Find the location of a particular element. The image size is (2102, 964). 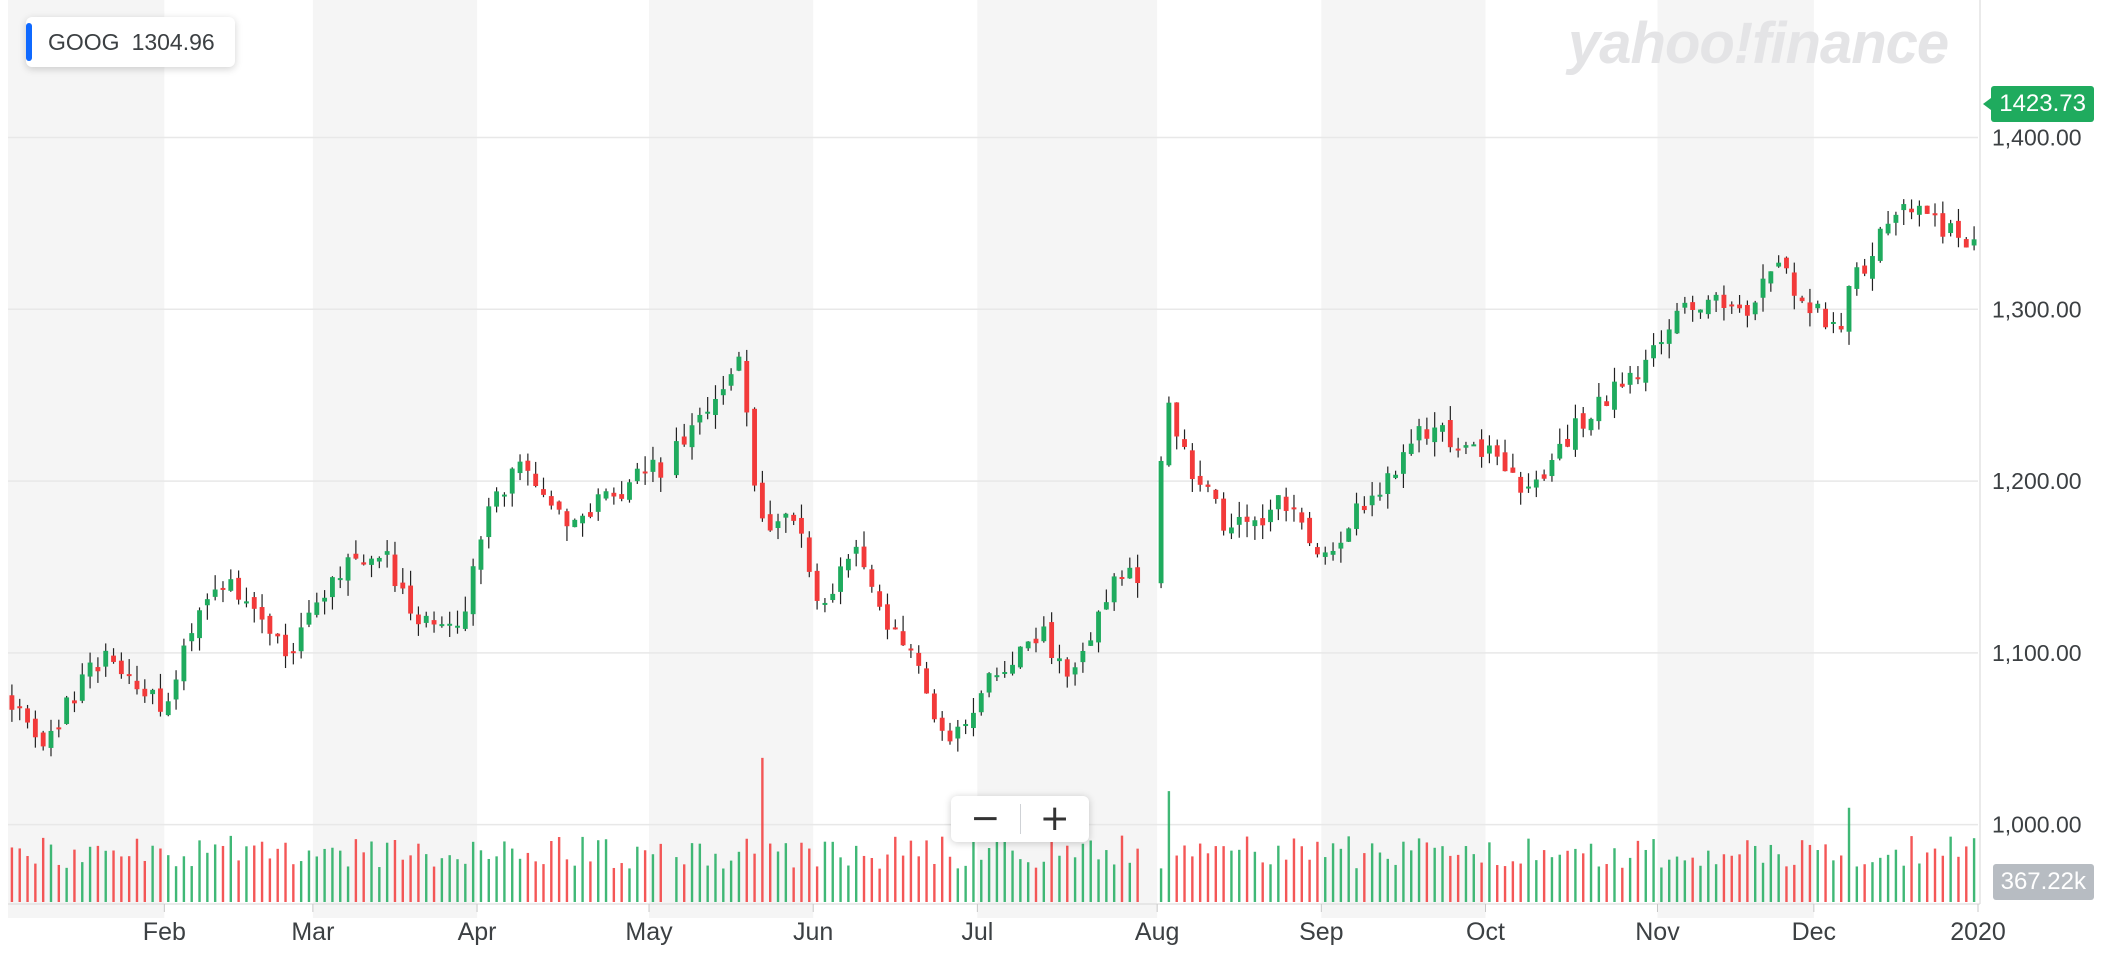

x-tick-label: Apr is located at coordinates (477, 932).